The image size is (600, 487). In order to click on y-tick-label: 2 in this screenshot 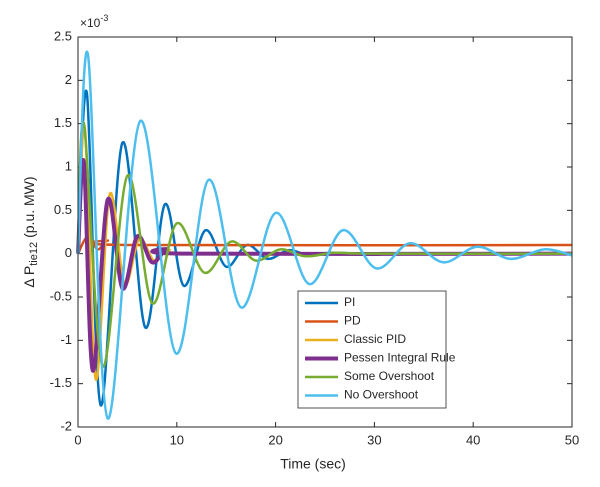, I will do `click(68, 79)`.